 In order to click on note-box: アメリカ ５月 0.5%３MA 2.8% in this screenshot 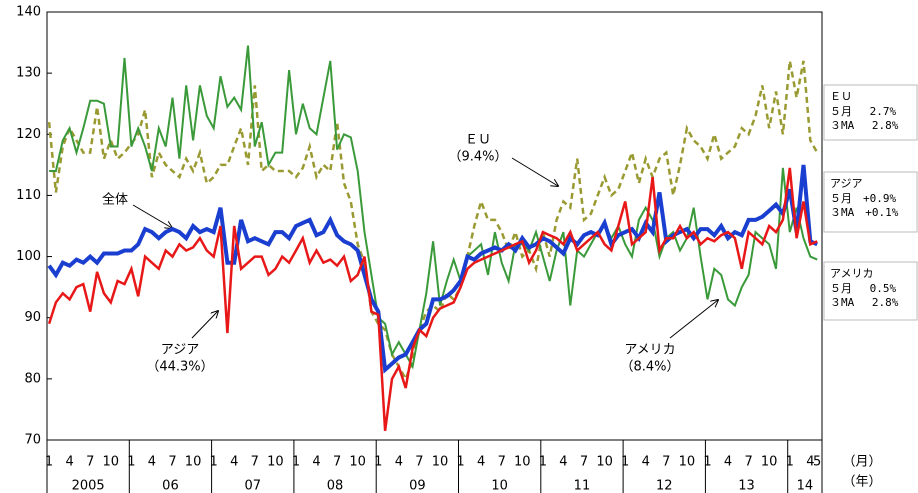, I will do `click(870, 291)`.